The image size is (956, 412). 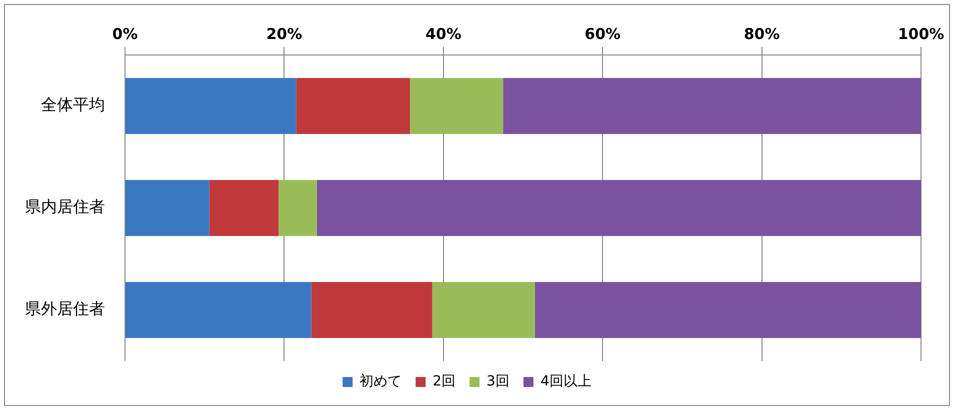 What do you see at coordinates (65, 308) in the screenshot?
I see `y-tick-label: 県外居住者` at bounding box center [65, 308].